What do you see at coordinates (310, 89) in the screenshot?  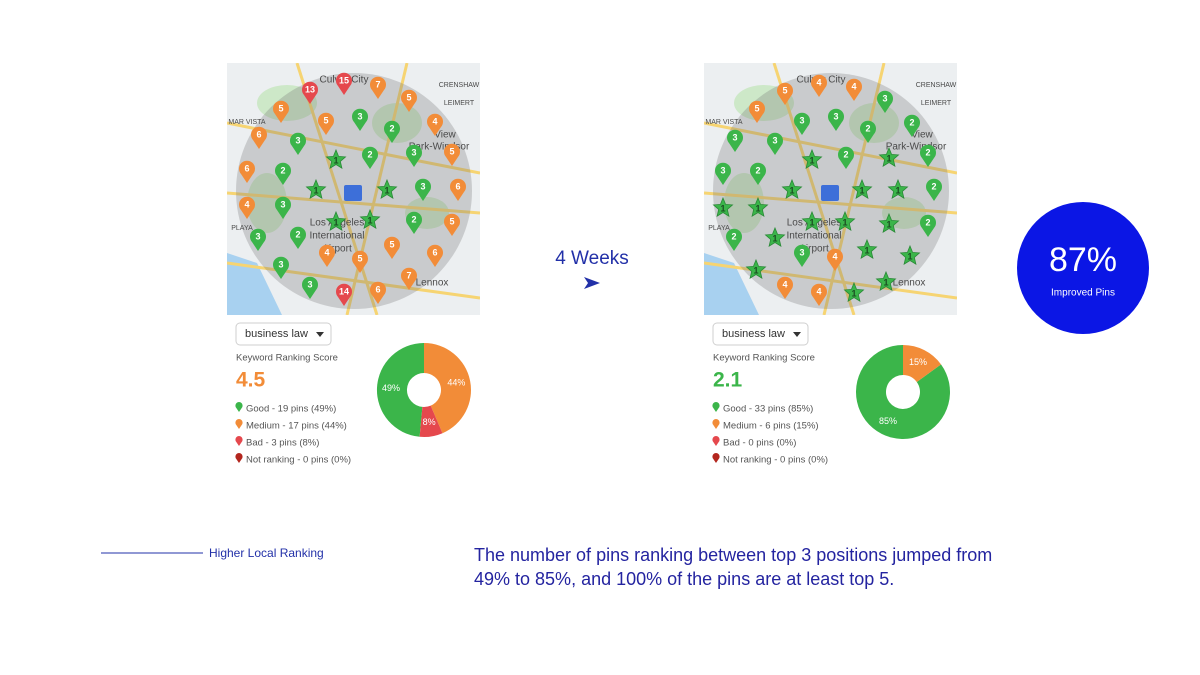 I see `pin-rank: 13` at bounding box center [310, 89].